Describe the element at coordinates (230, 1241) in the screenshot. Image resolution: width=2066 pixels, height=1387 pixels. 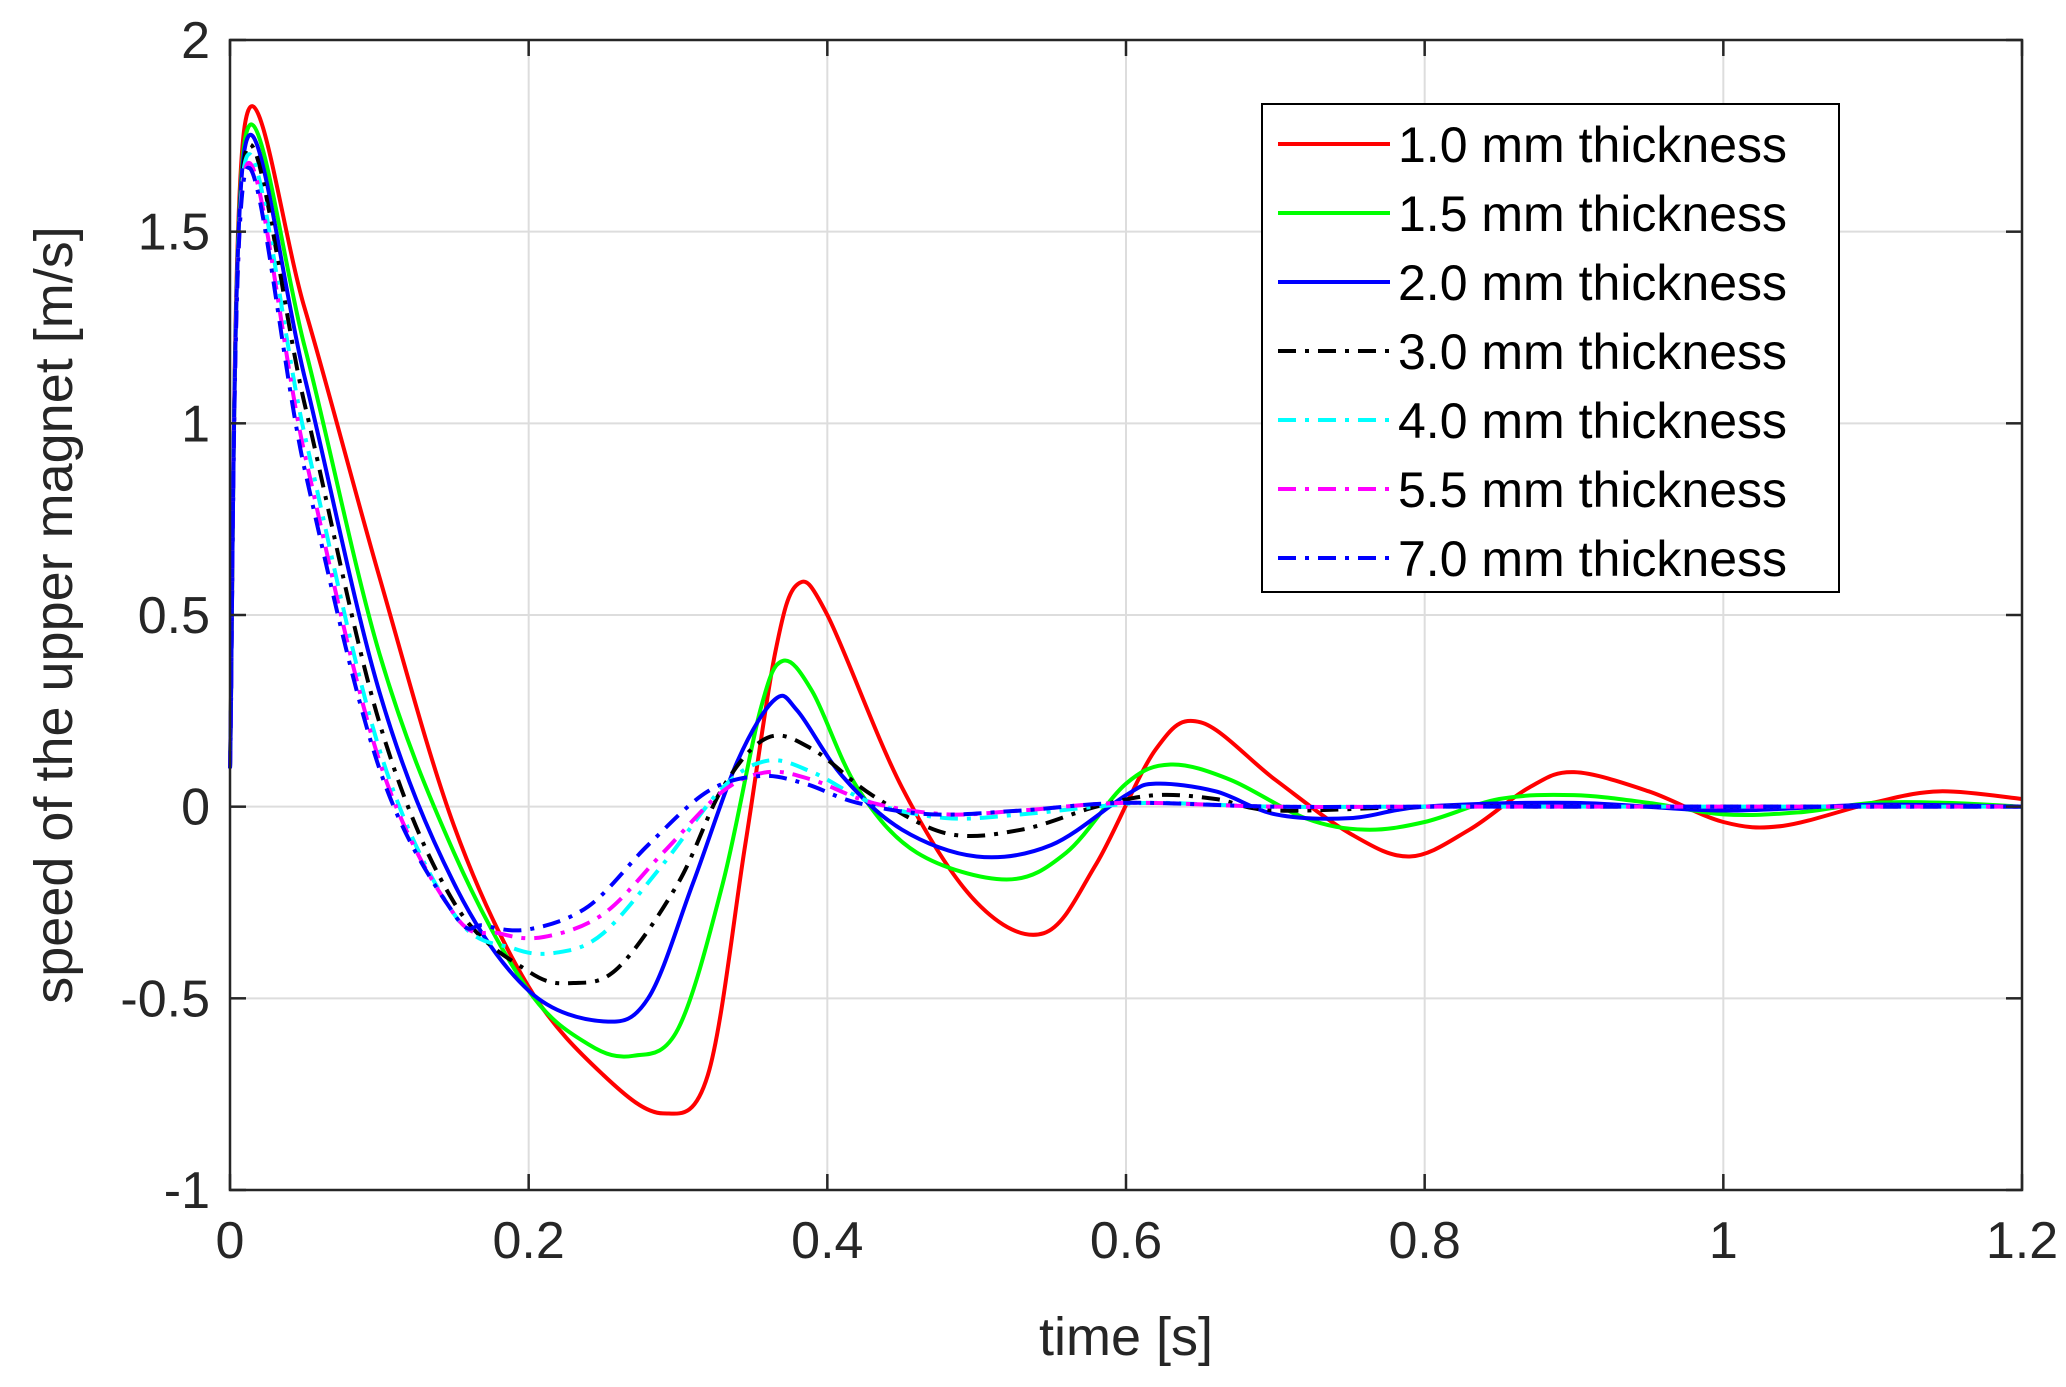
I see `x-tick-label: 0` at that location.